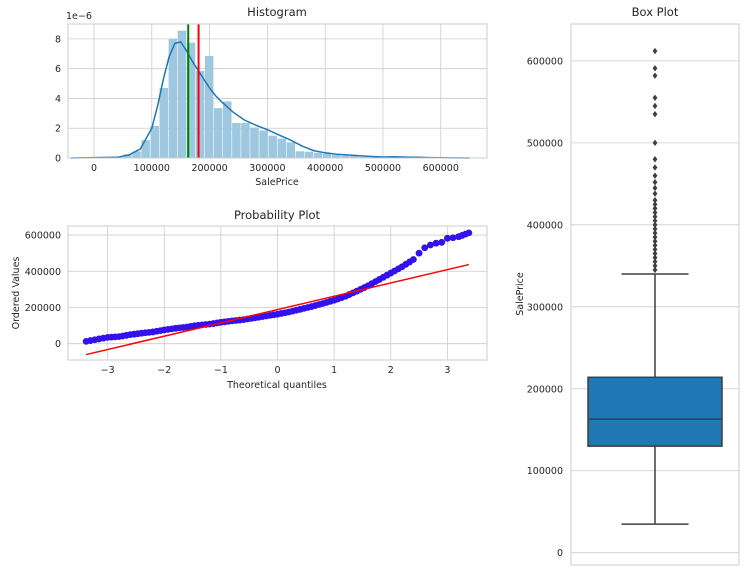 The image size is (754, 576). What do you see at coordinates (545, 225) in the screenshot?
I see `box-y-tick-label: 400000` at bounding box center [545, 225].